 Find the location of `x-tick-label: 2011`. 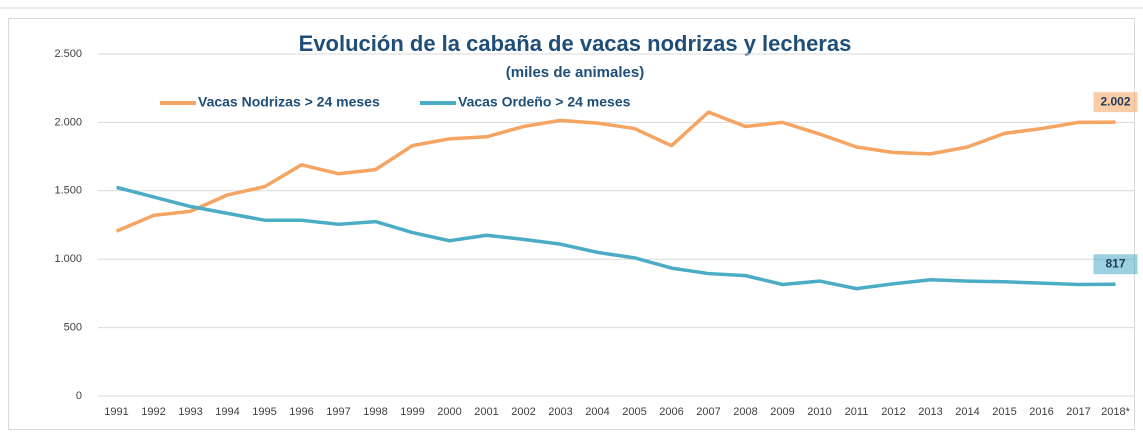

x-tick-label: 2011 is located at coordinates (857, 412).